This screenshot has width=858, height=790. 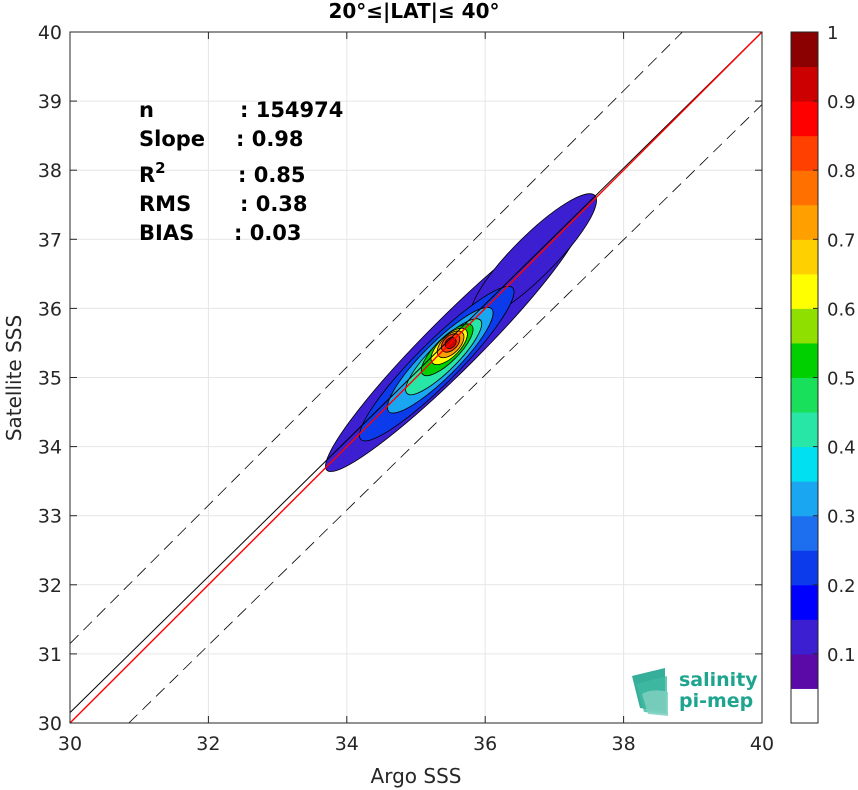 What do you see at coordinates (841, 655) in the screenshot?
I see `colorbar-tick-label: 0.1` at bounding box center [841, 655].